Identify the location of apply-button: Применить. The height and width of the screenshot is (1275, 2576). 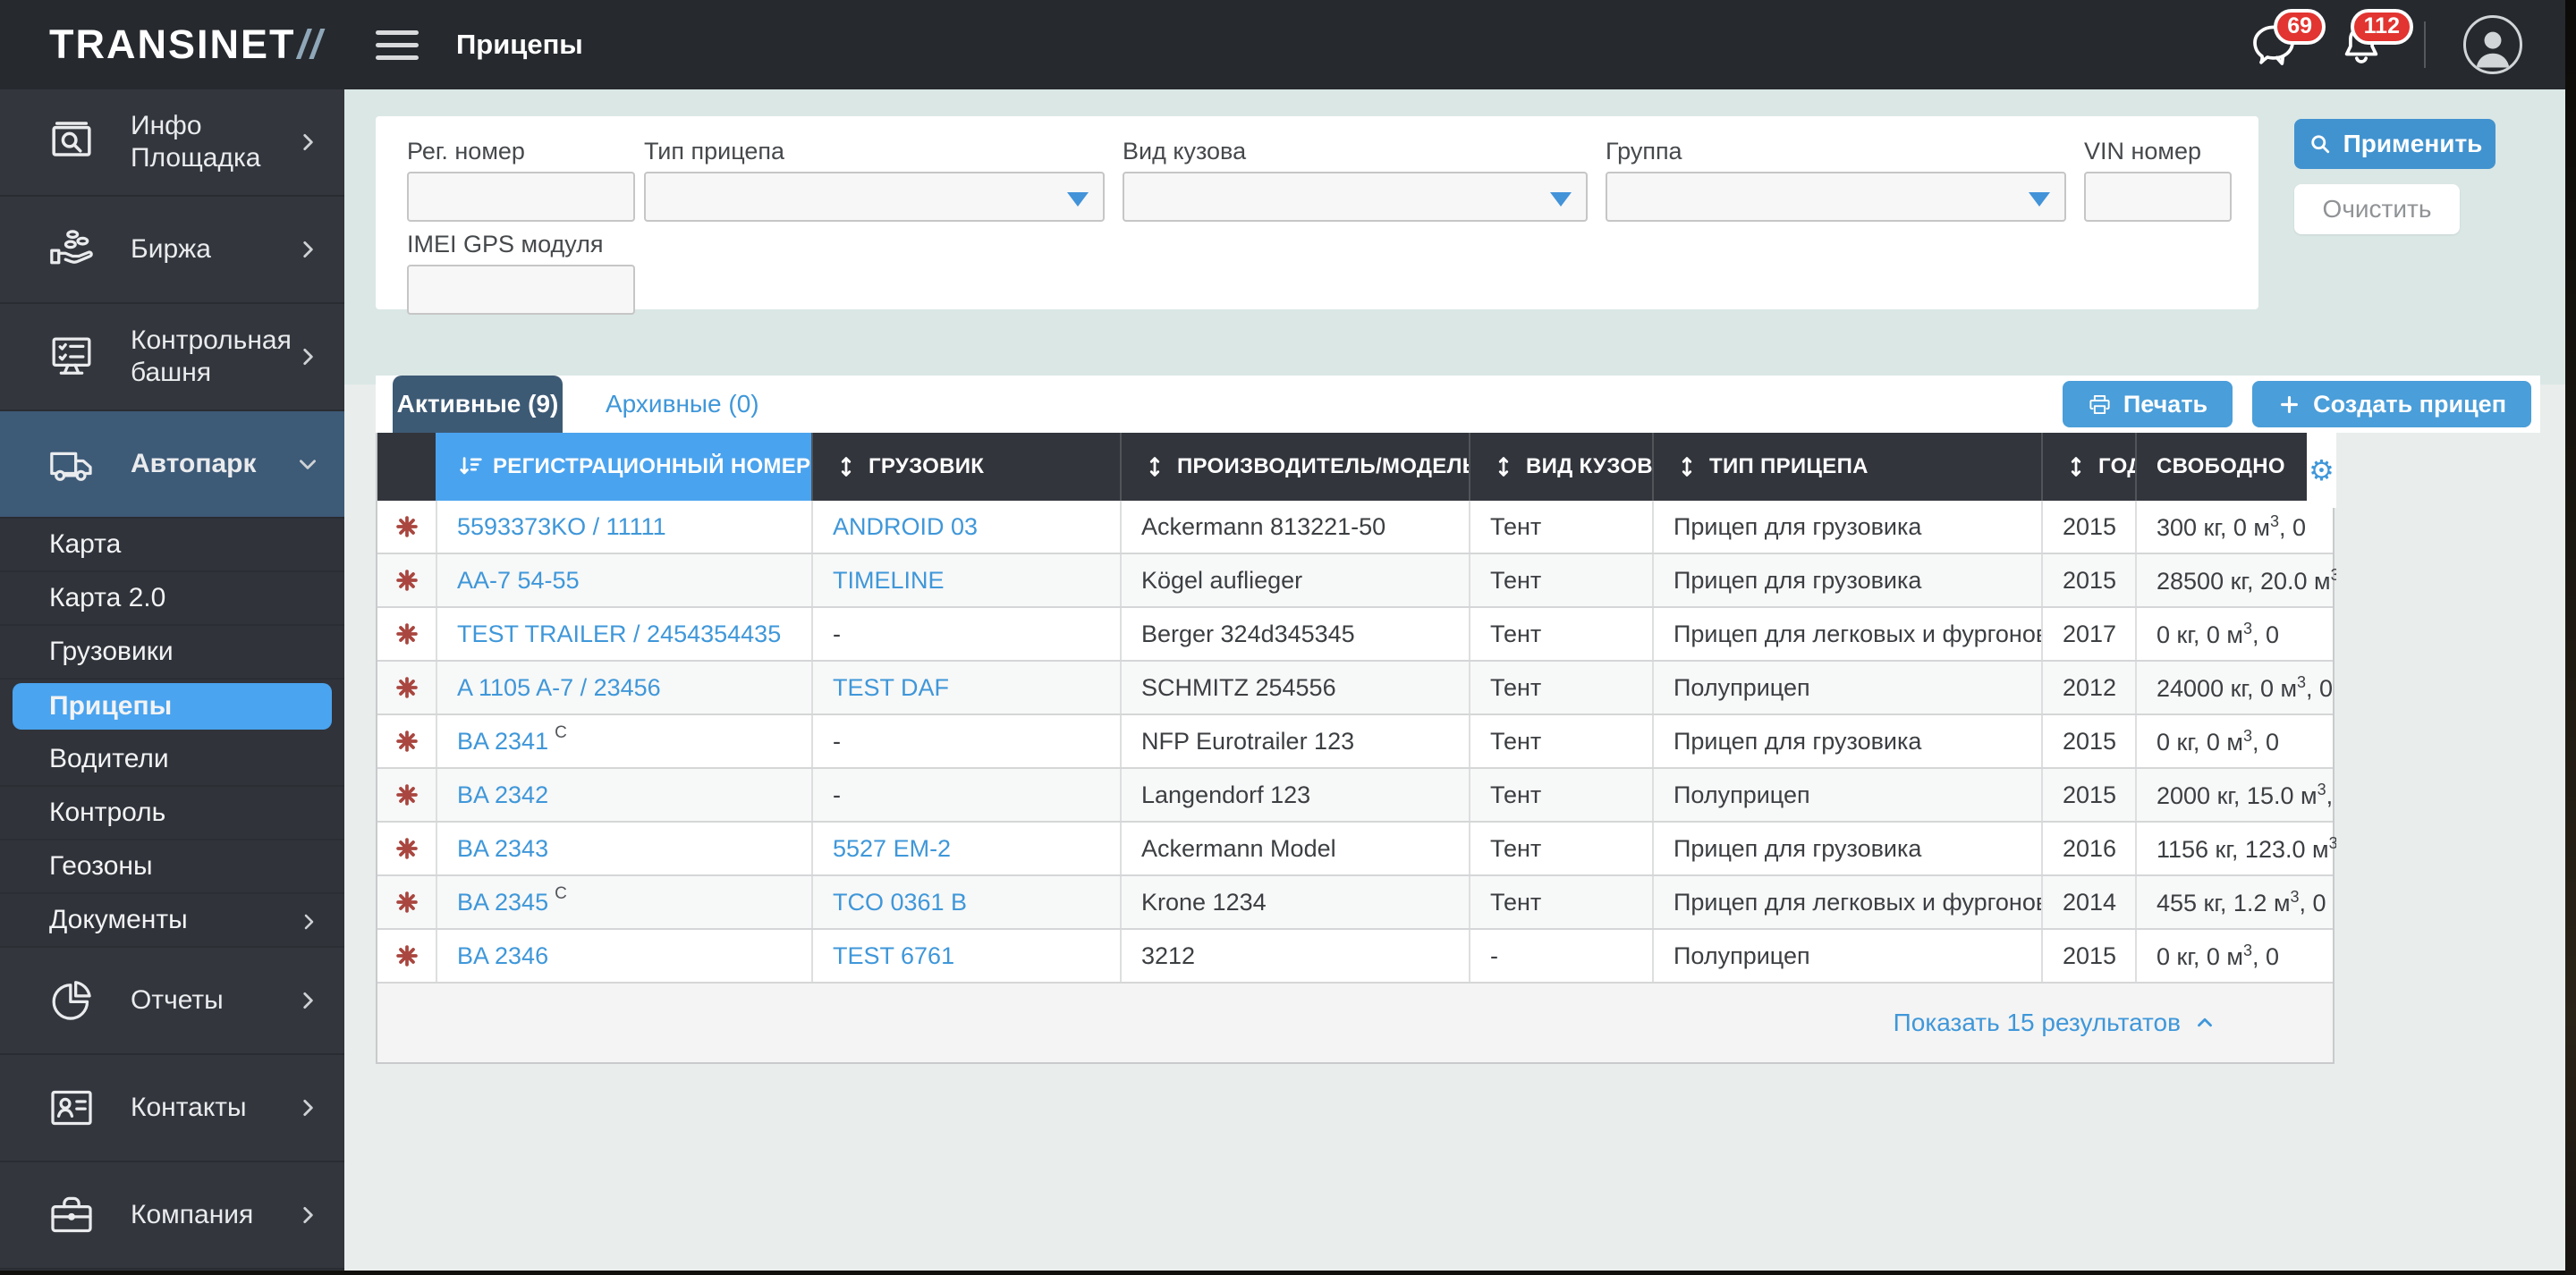
(2395, 144).